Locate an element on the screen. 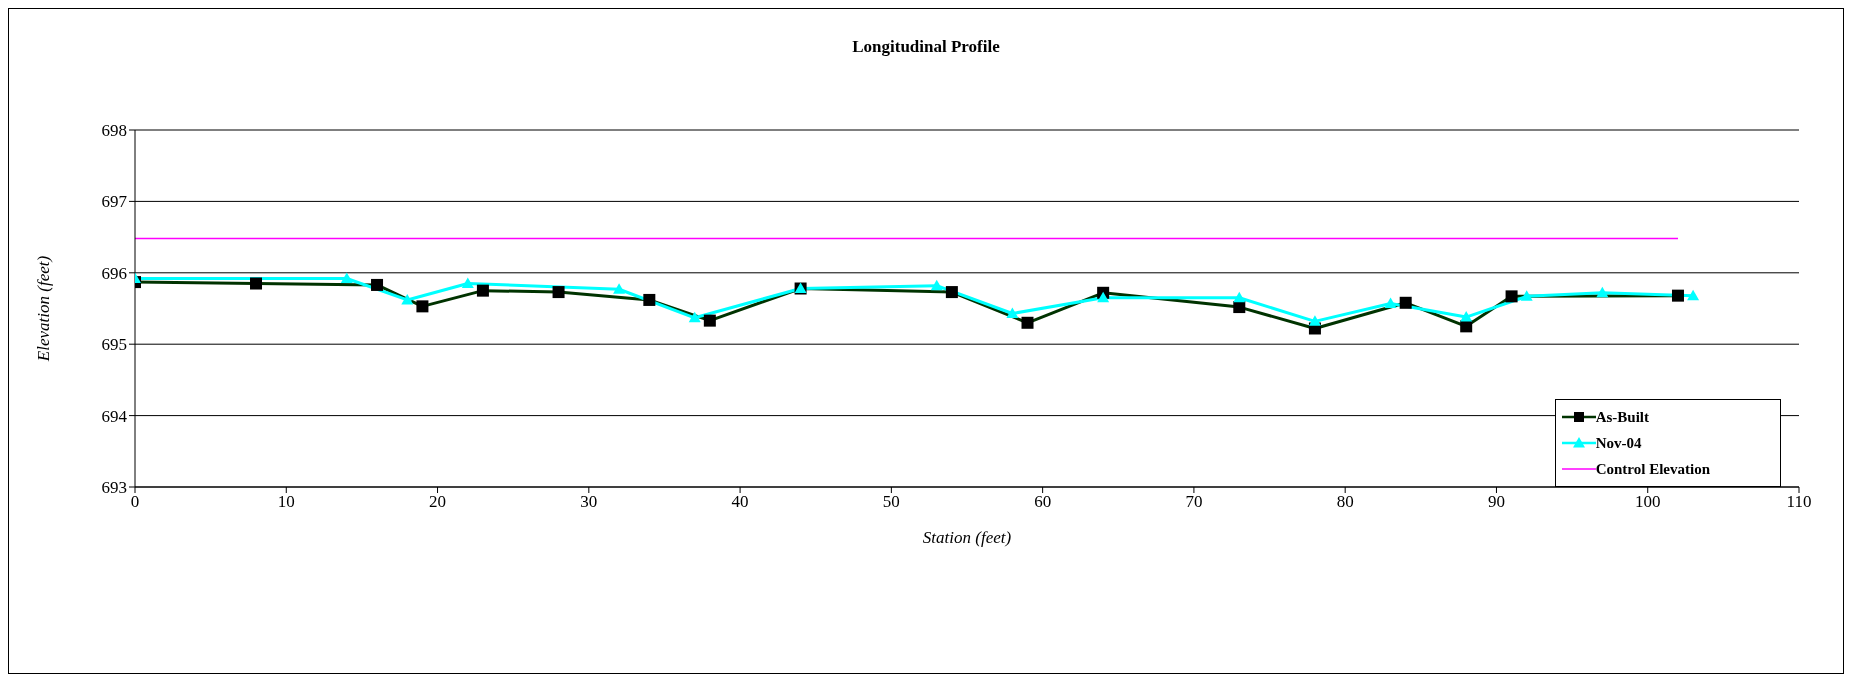 This screenshot has height=682, width=1852. x-tick-label: 0 is located at coordinates (135, 502).